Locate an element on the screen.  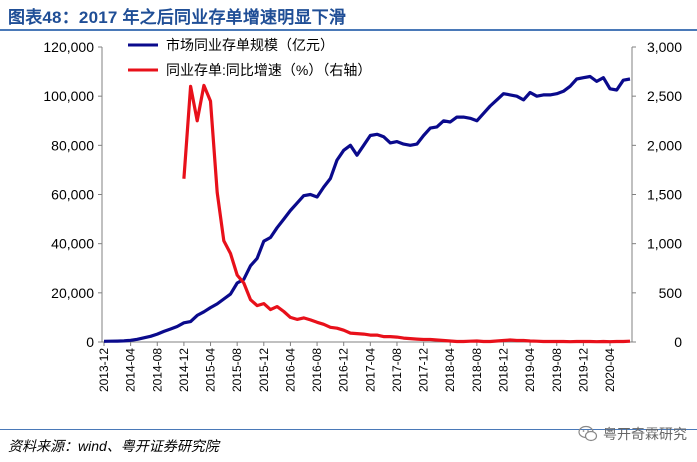
right-tick-label: 3,000 is located at coordinates (664, 47).